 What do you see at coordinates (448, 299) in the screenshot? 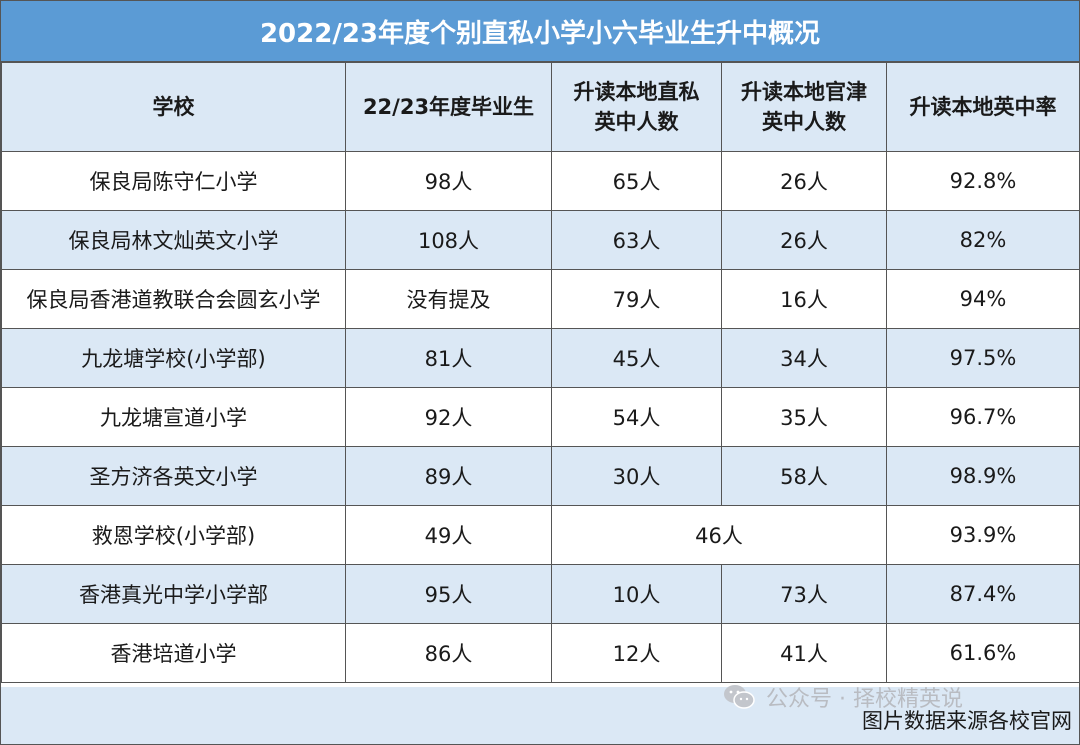
I see `graduates-cell: 没有提及` at bounding box center [448, 299].